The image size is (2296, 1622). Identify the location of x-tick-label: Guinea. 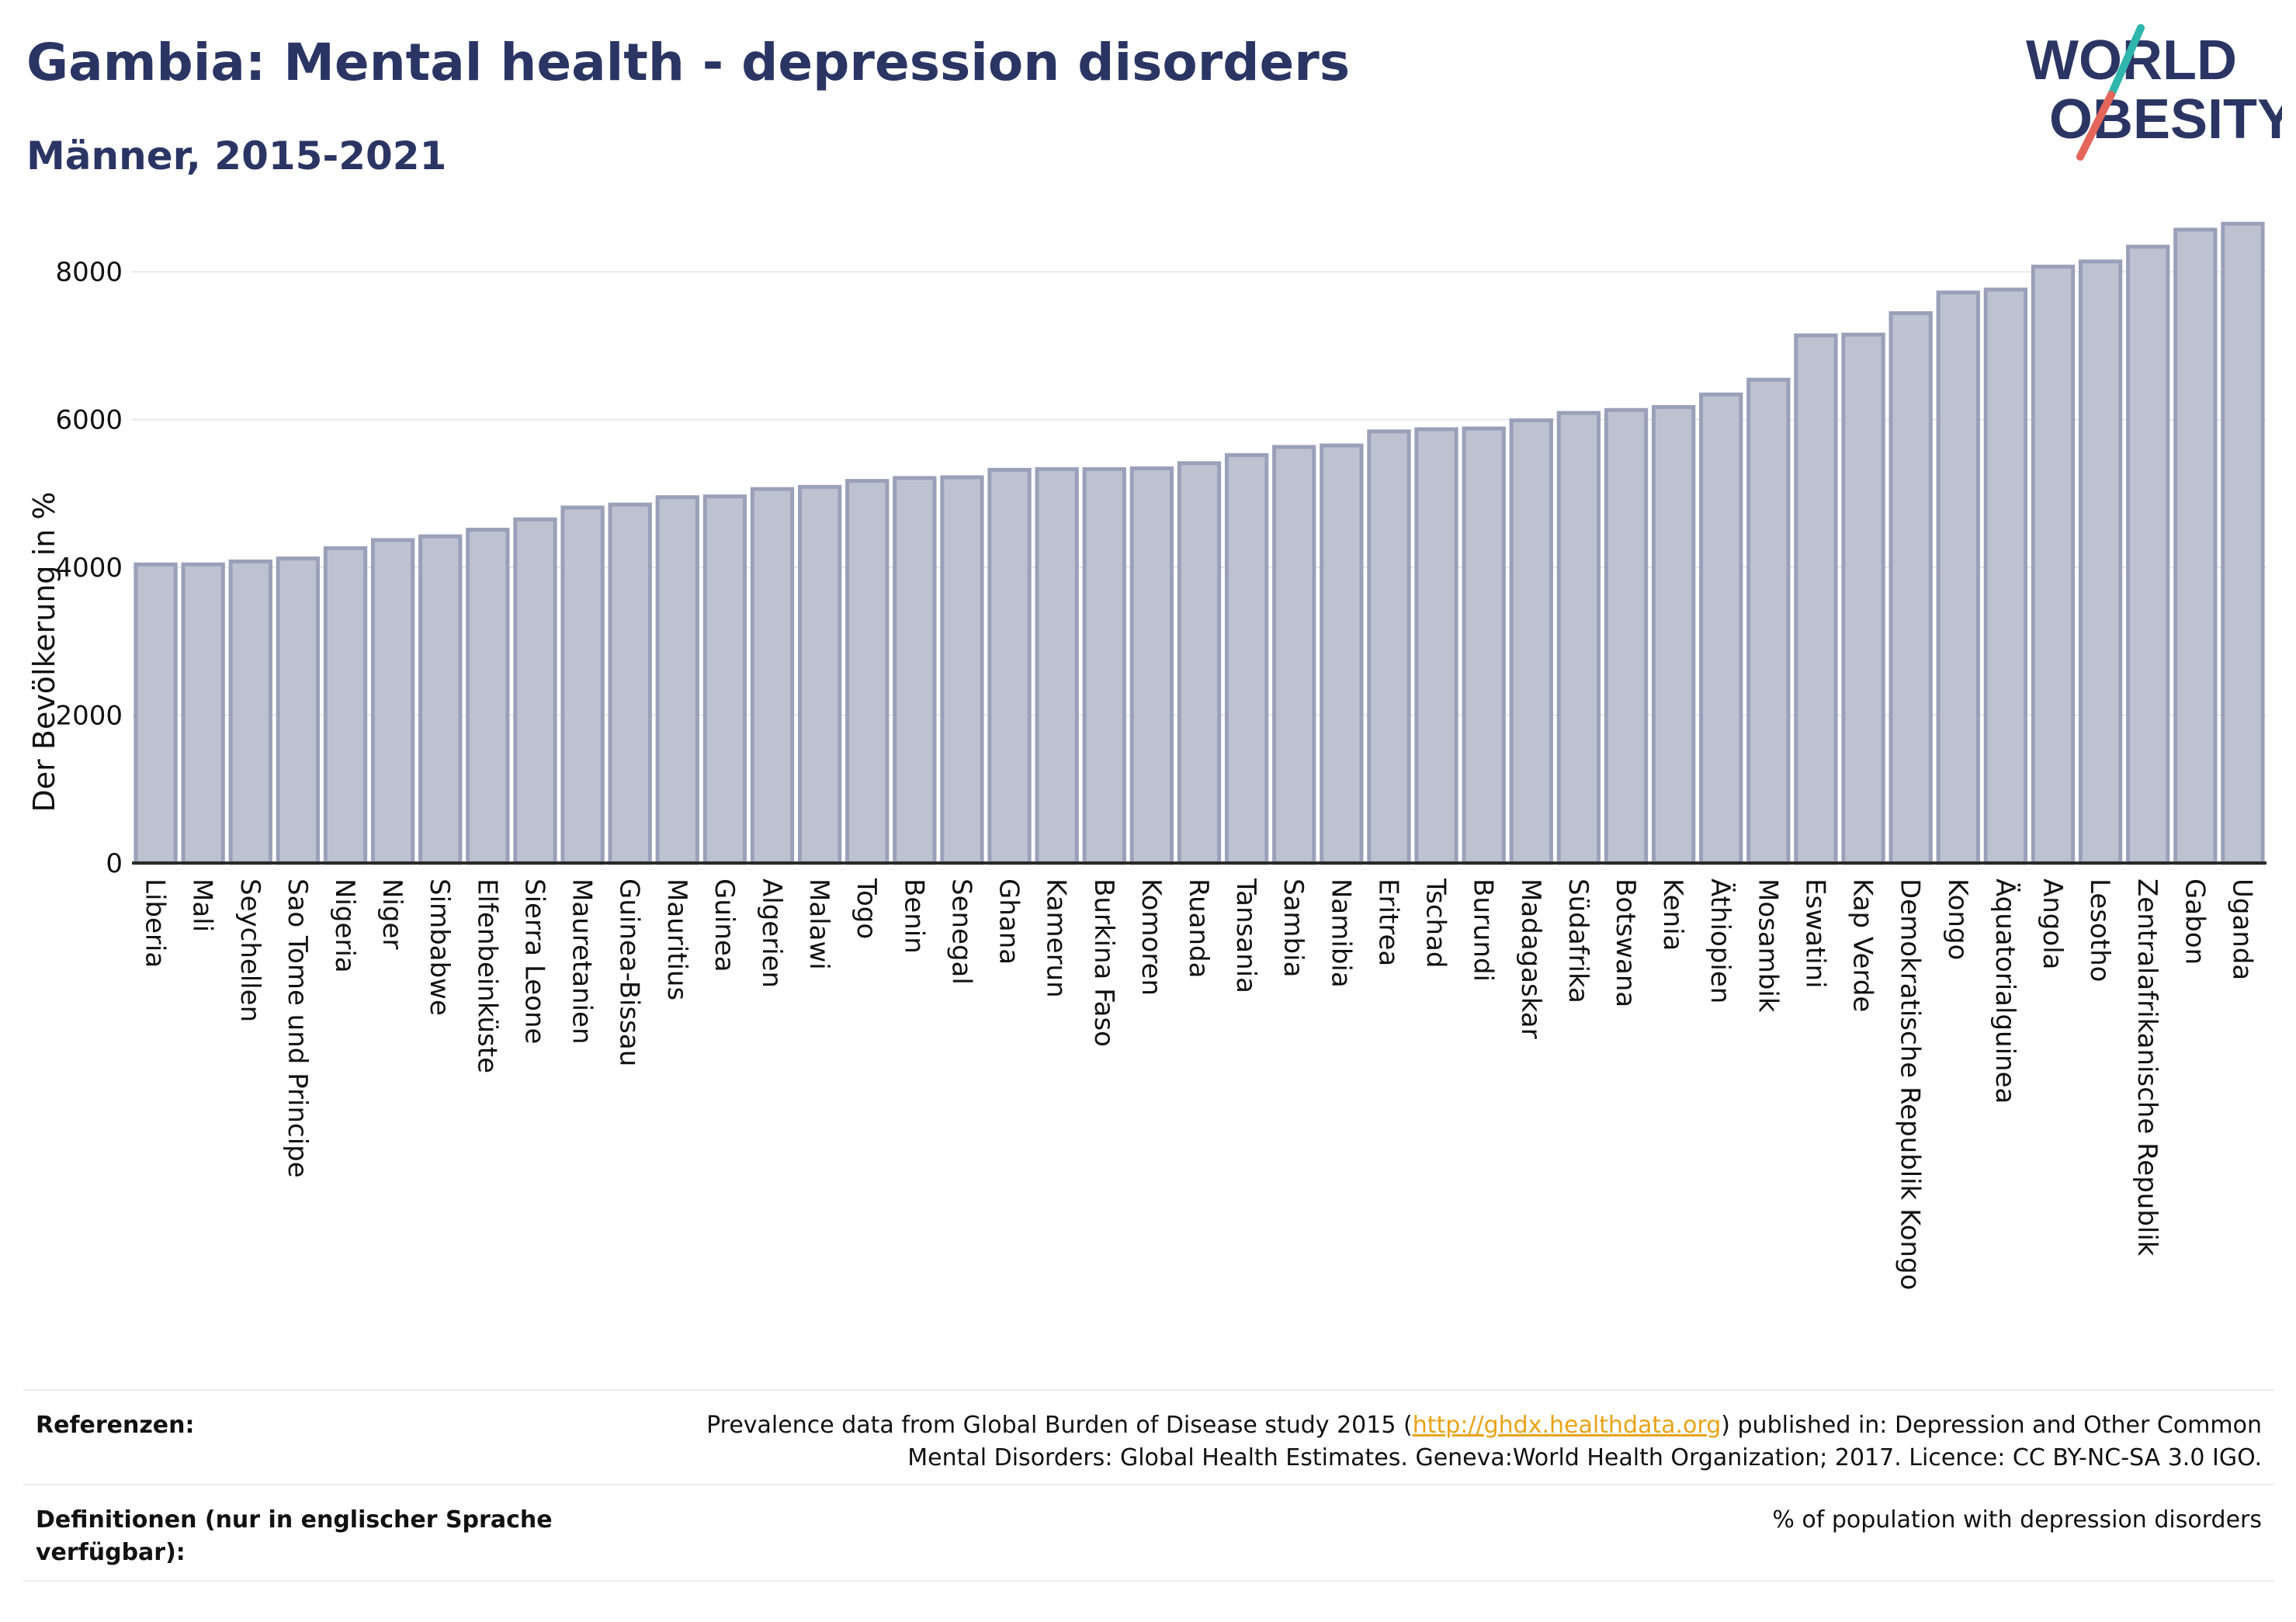
(724, 926).